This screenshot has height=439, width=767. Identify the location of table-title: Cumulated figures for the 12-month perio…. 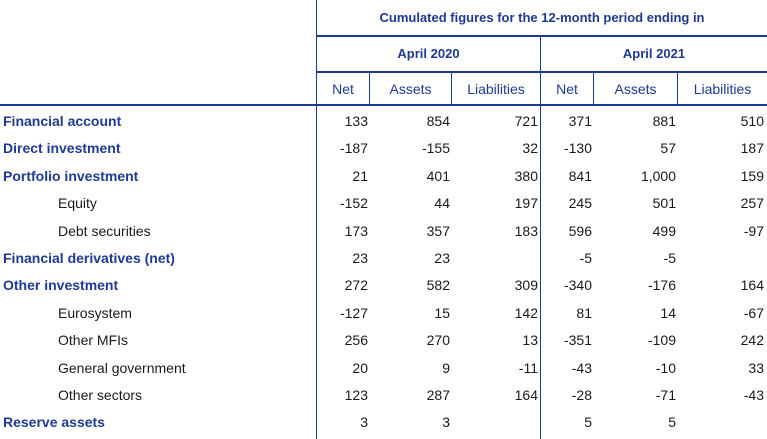
(542, 17).